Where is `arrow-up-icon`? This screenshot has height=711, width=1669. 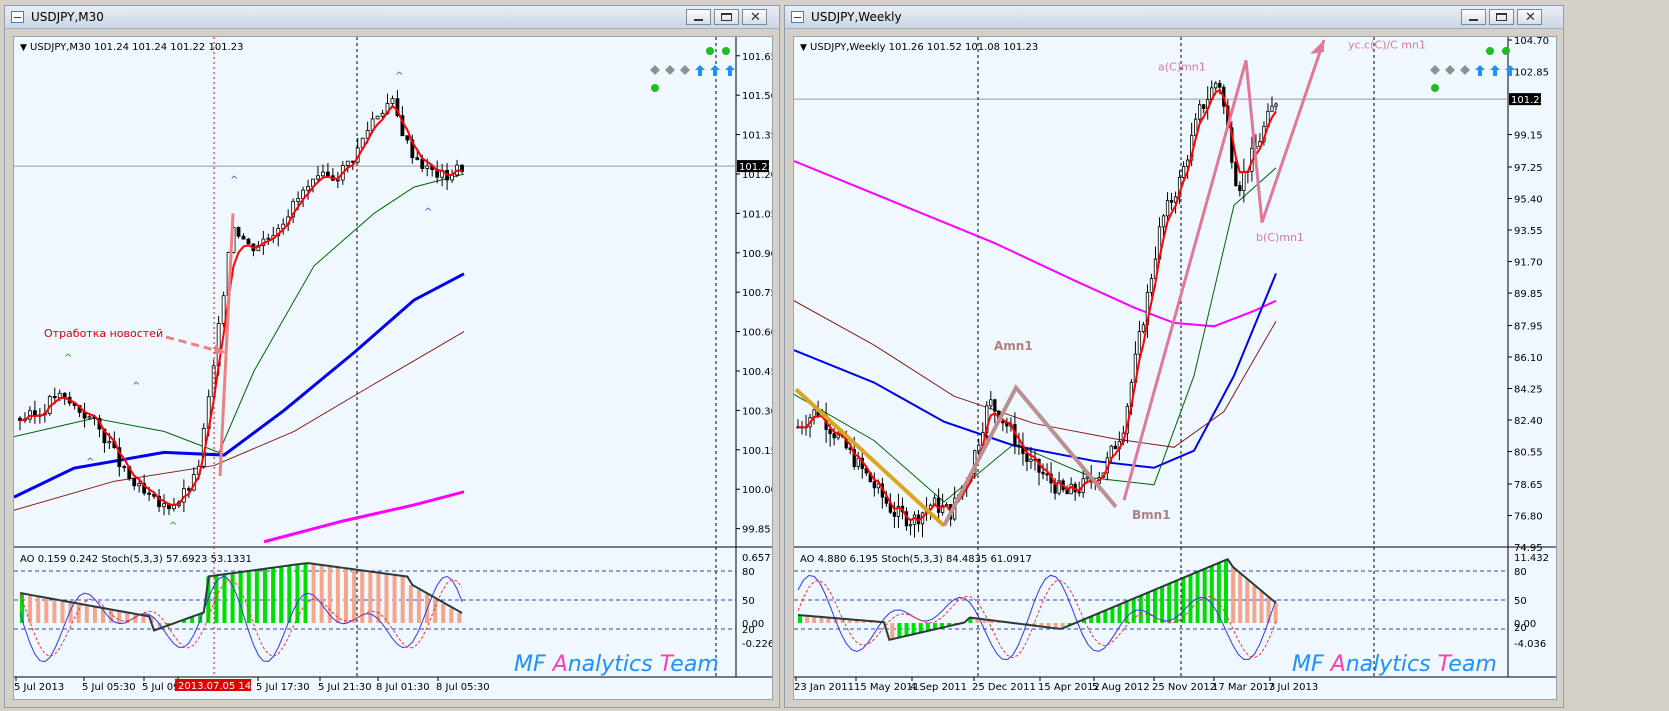
arrow-up-icon is located at coordinates (730, 70).